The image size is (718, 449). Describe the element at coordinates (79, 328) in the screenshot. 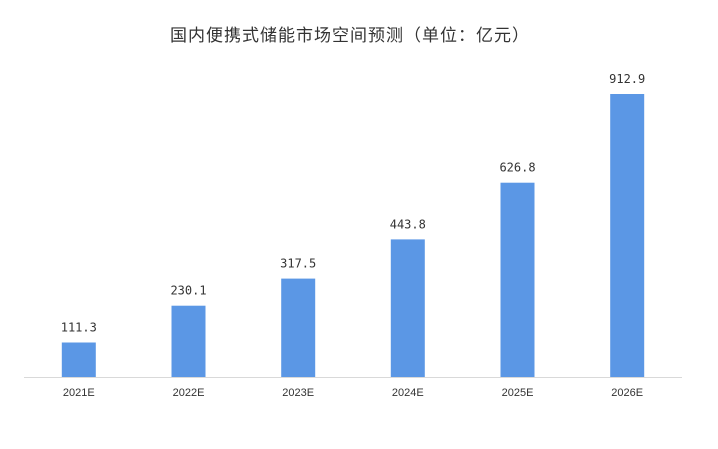

I see `data-label-2021E: 111.3` at that location.